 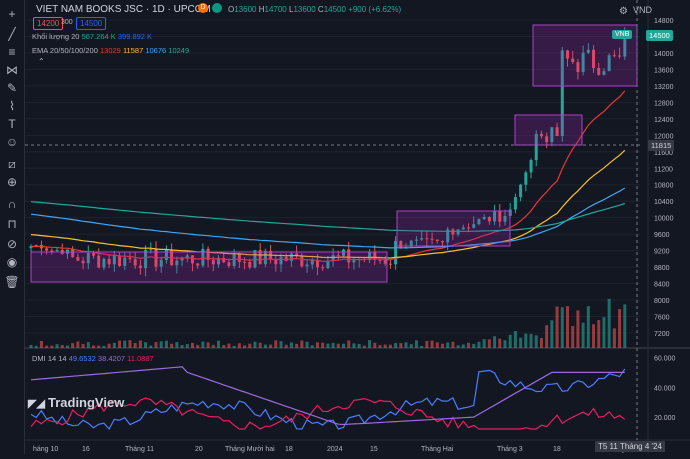 What do you see at coordinates (12, 282) in the screenshot?
I see `trash-icon: 🗑` at bounding box center [12, 282].